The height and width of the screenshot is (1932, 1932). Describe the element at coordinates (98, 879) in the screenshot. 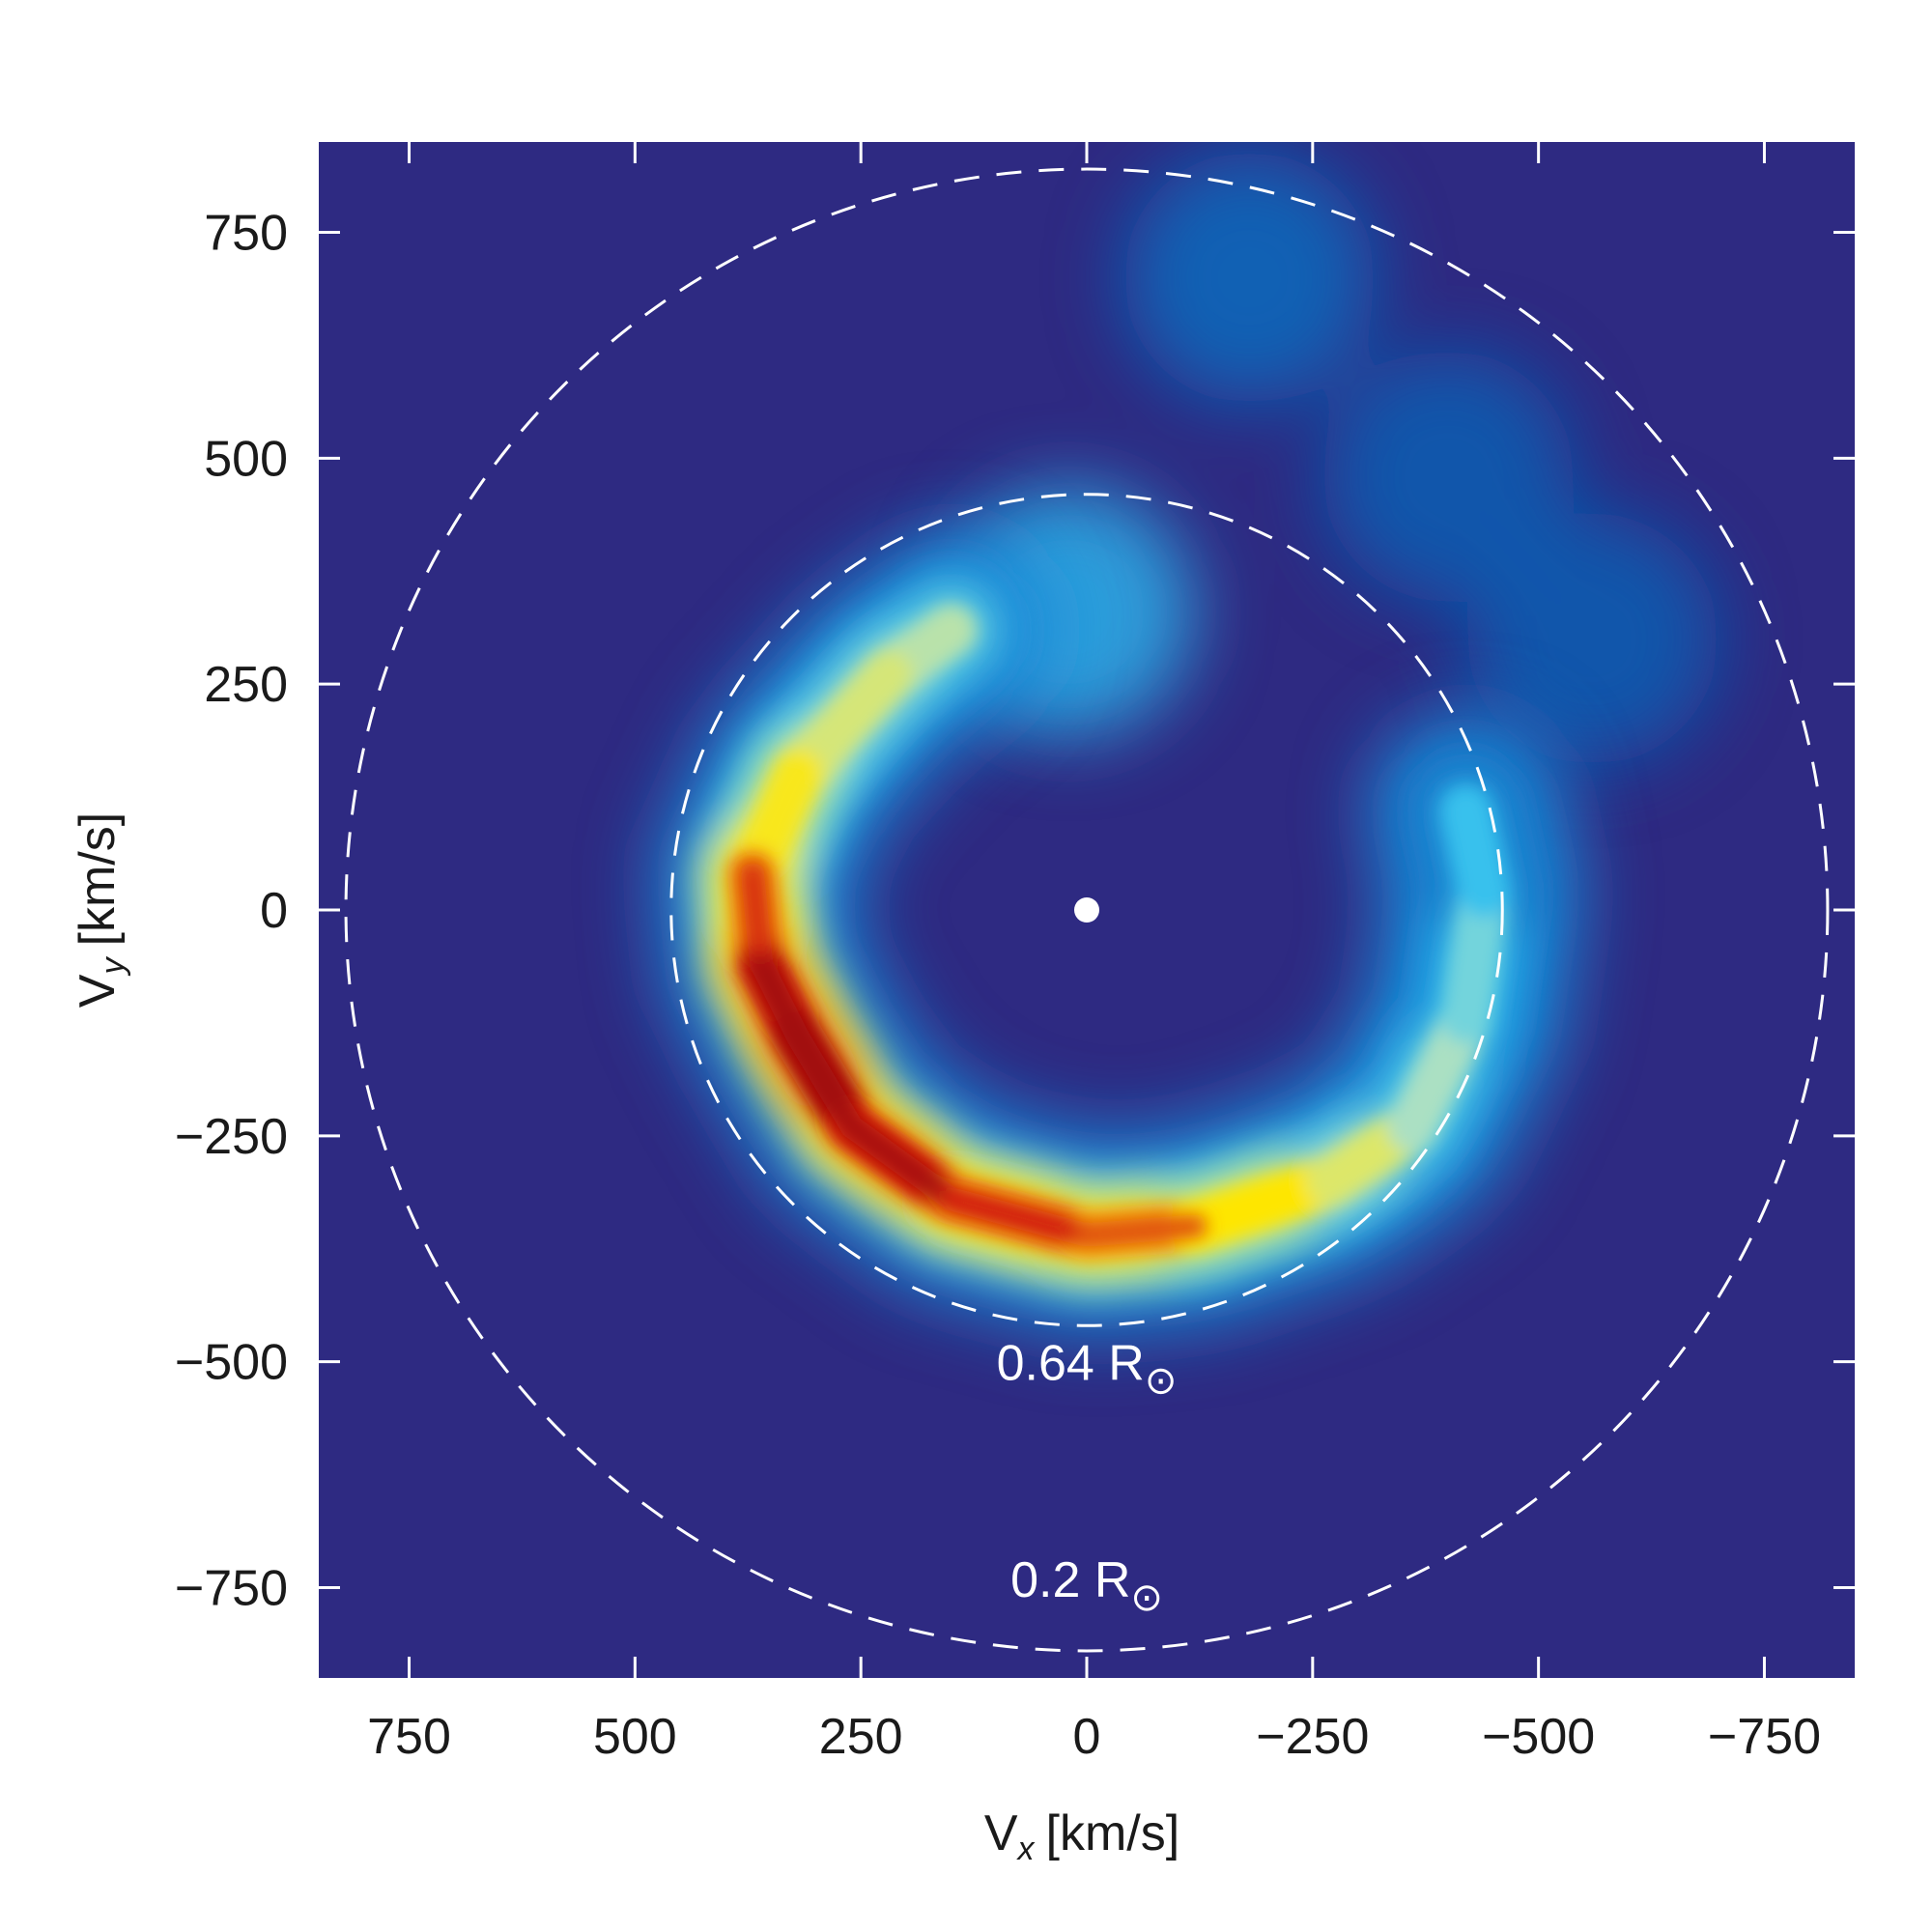

I see `y-axis-title-unit: [km/s]` at that location.